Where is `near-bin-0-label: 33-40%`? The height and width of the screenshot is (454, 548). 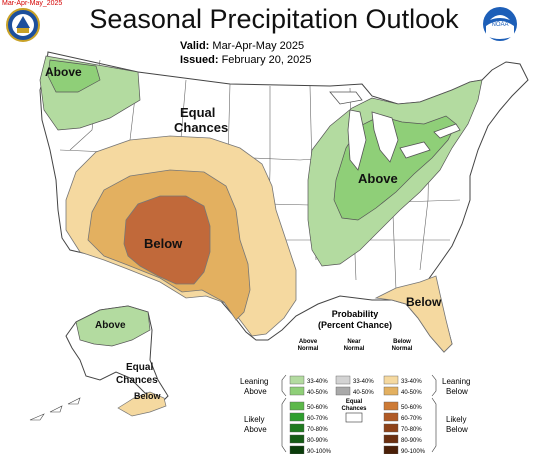 near-bin-0-label: 33-40% is located at coordinates (363, 382).